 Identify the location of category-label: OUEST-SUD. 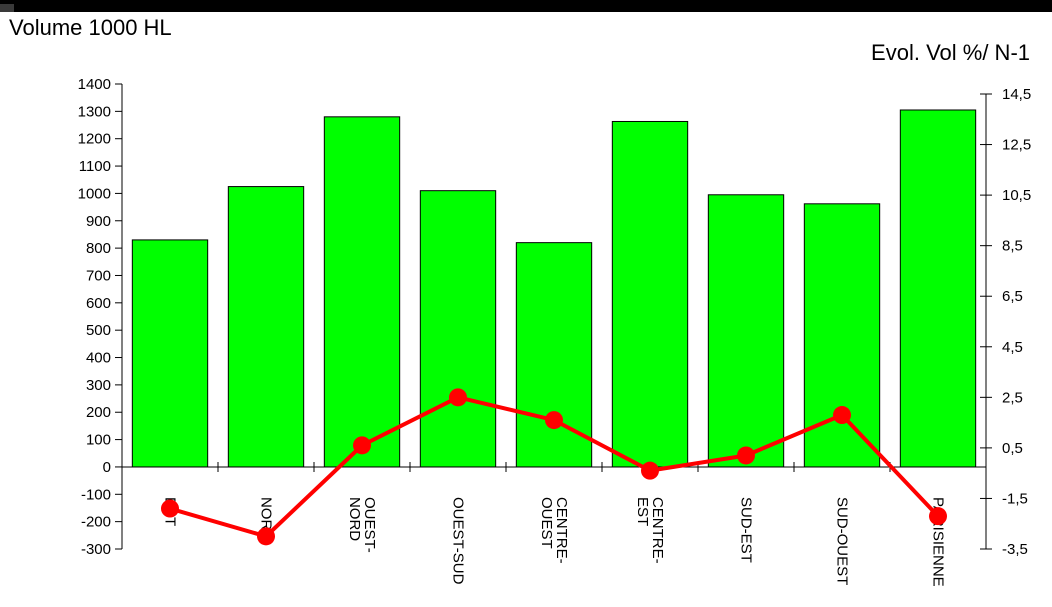
(458, 541).